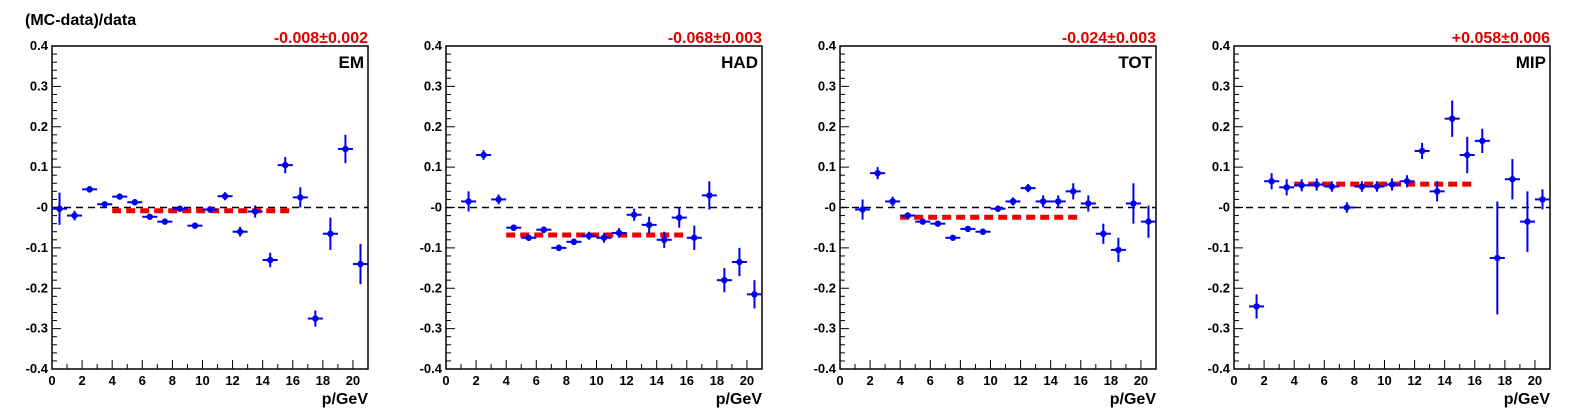 This screenshot has width=1575, height=419. What do you see at coordinates (869, 380) in the screenshot?
I see `x-tick-label: 2` at bounding box center [869, 380].